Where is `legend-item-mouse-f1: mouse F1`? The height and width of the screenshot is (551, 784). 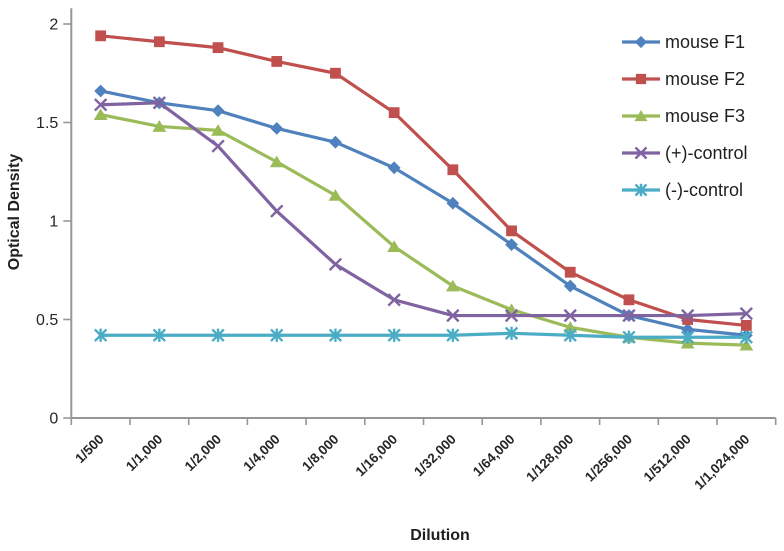 legend-item-mouse-f1: mouse F1 is located at coordinates (684, 42).